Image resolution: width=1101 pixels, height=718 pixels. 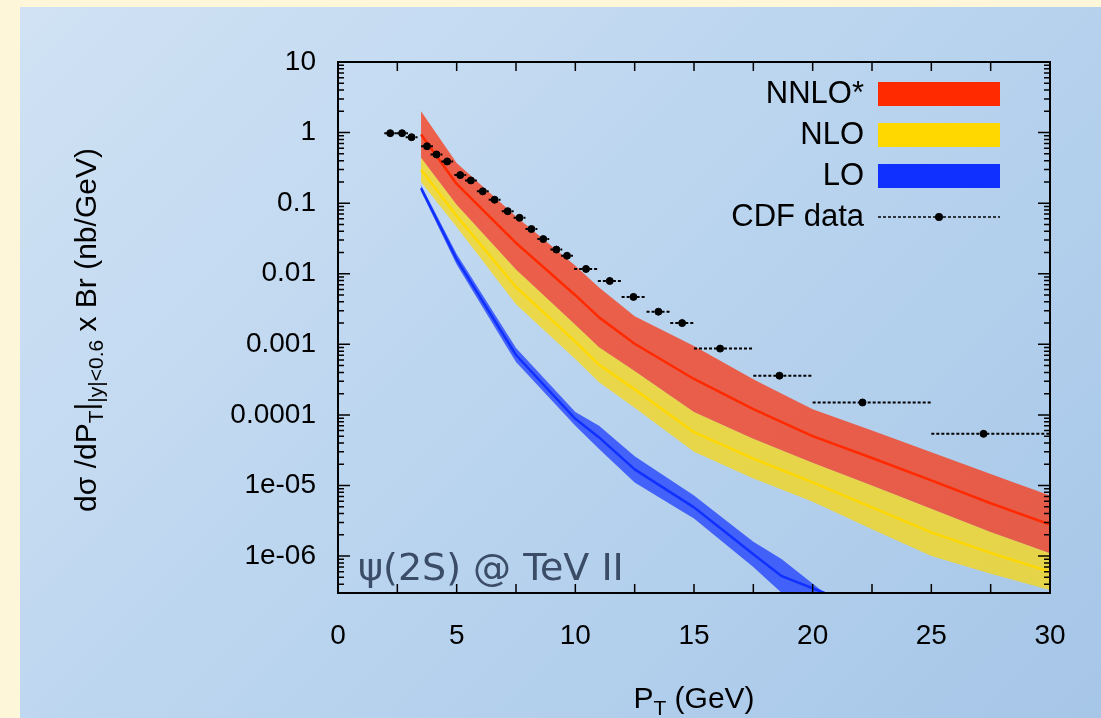 What do you see at coordinates (300, 60) in the screenshot?
I see `y-tick-label: 10` at bounding box center [300, 60].